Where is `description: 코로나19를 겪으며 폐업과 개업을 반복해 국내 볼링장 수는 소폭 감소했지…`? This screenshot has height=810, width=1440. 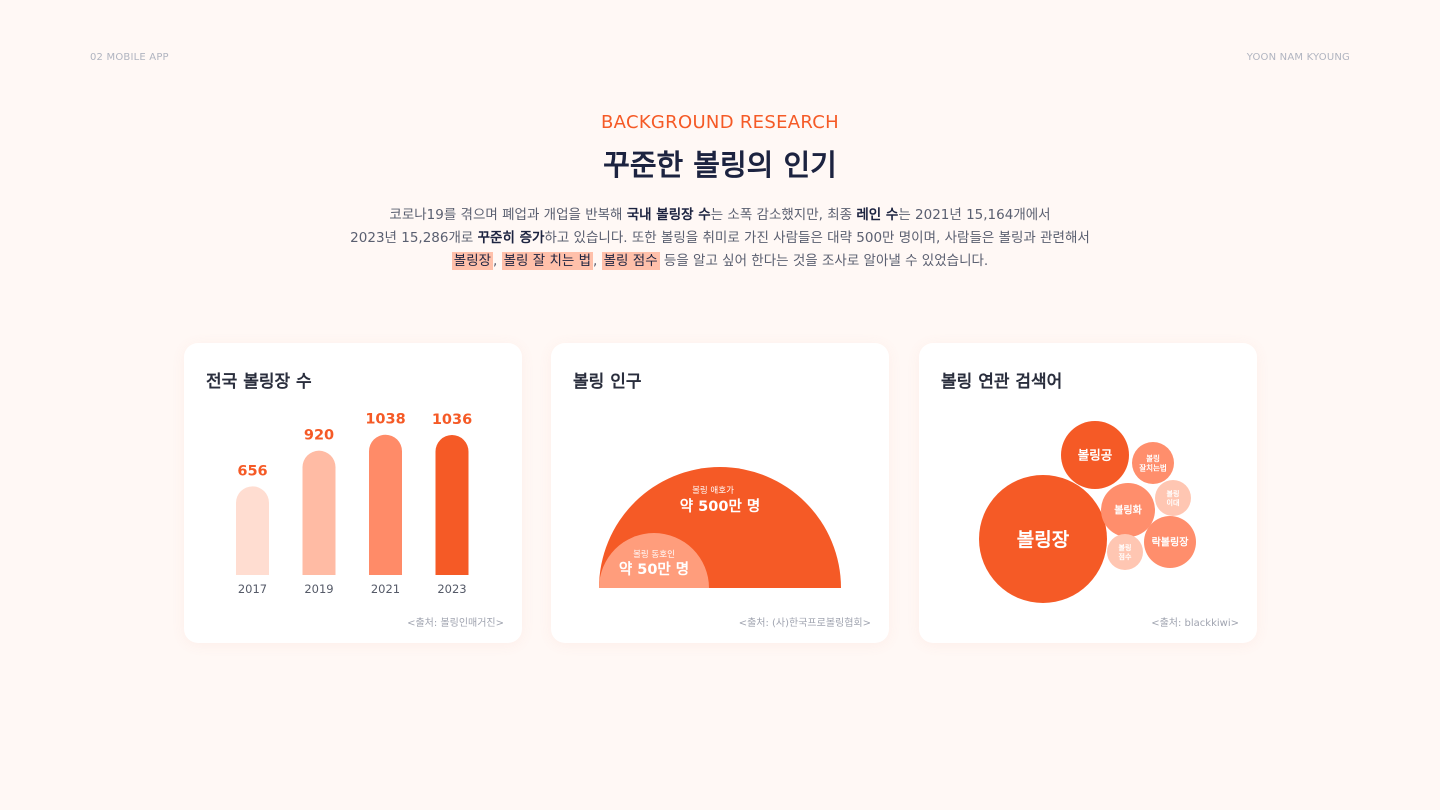
description: 코로나19를 겪으며 폐업과 개업을 반복해 국내 볼링장 수는 소폭 감소했지… is located at coordinates (720, 238).